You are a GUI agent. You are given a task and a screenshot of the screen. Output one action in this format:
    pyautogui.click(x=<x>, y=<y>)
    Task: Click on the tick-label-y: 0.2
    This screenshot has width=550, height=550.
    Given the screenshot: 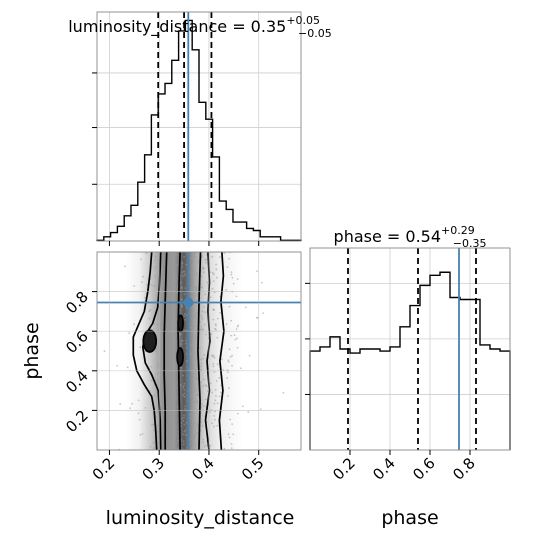 What is the action you would take?
    pyautogui.click(x=77, y=422)
    